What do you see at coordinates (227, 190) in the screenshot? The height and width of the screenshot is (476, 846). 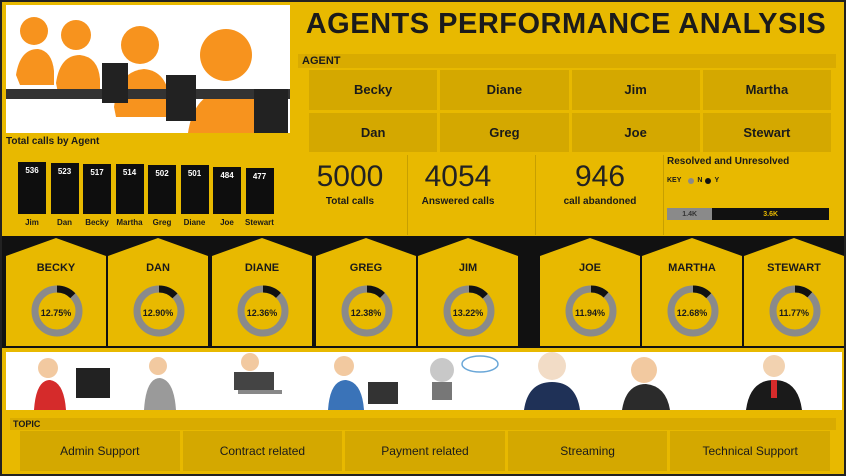 I see `bar-joe: 484` at bounding box center [227, 190].